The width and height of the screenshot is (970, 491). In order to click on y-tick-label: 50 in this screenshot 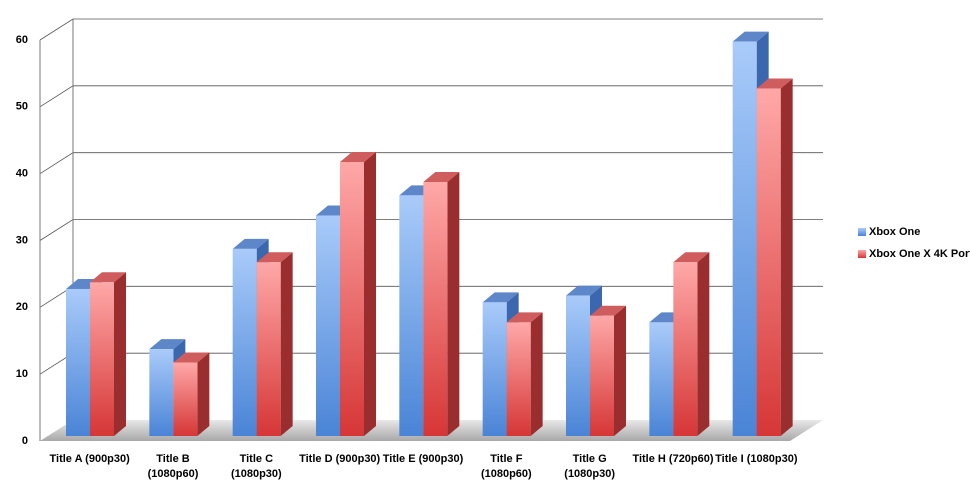, I will do `click(22, 107)`.